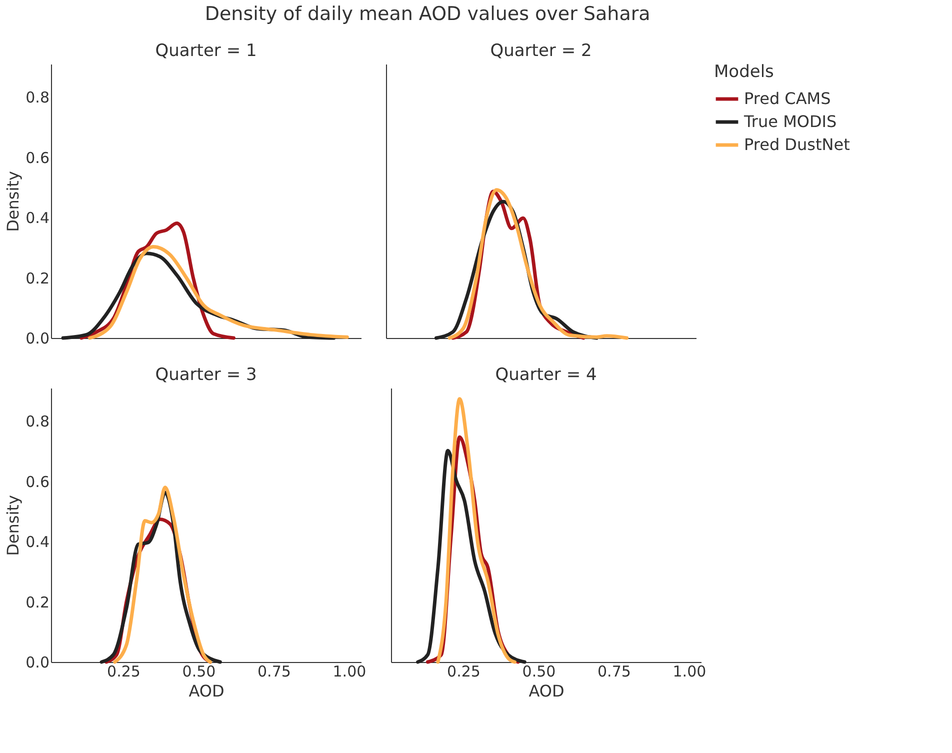 The width and height of the screenshot is (952, 753). Describe the element at coordinates (546, 375) in the screenshot. I see `chart-title: Quarter = 4` at that location.